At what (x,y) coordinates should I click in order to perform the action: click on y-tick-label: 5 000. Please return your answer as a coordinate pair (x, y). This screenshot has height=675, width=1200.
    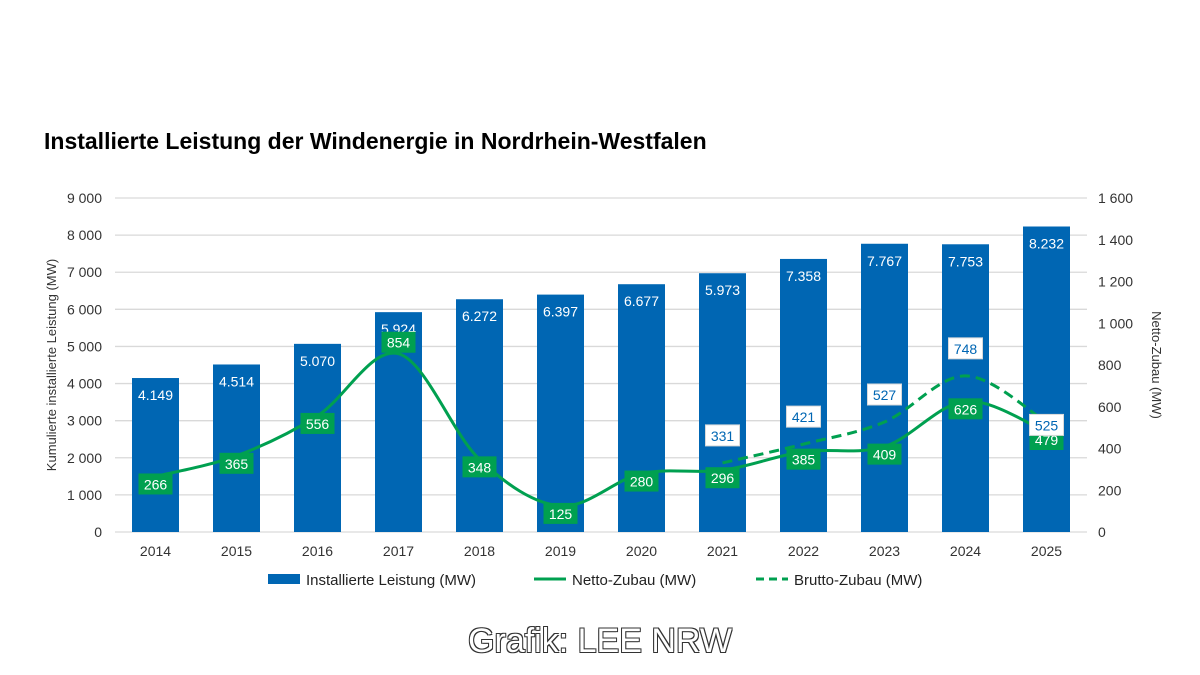
    Looking at the image, I should click on (84, 346).